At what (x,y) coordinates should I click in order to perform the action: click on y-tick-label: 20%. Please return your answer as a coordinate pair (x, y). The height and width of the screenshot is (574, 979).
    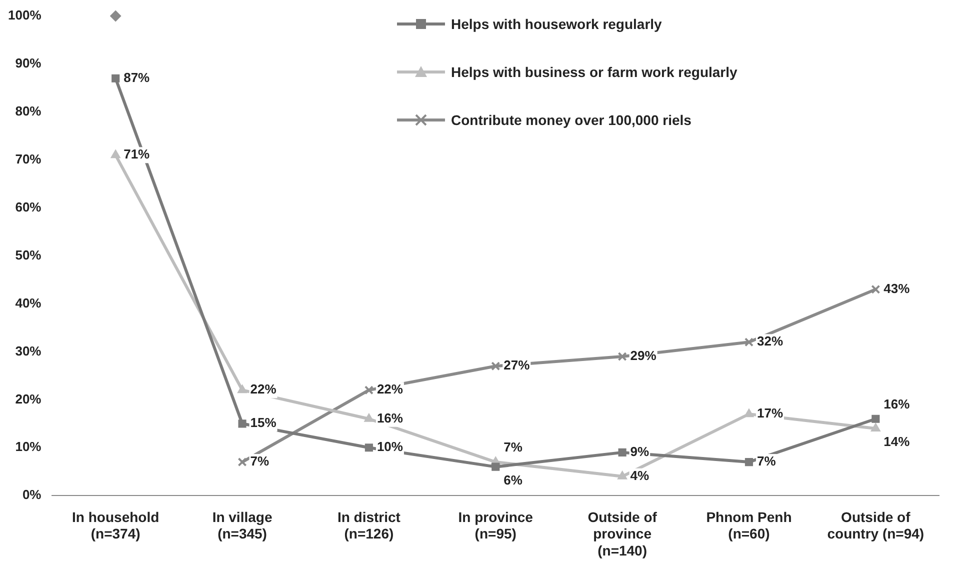
    Looking at the image, I should click on (28, 398).